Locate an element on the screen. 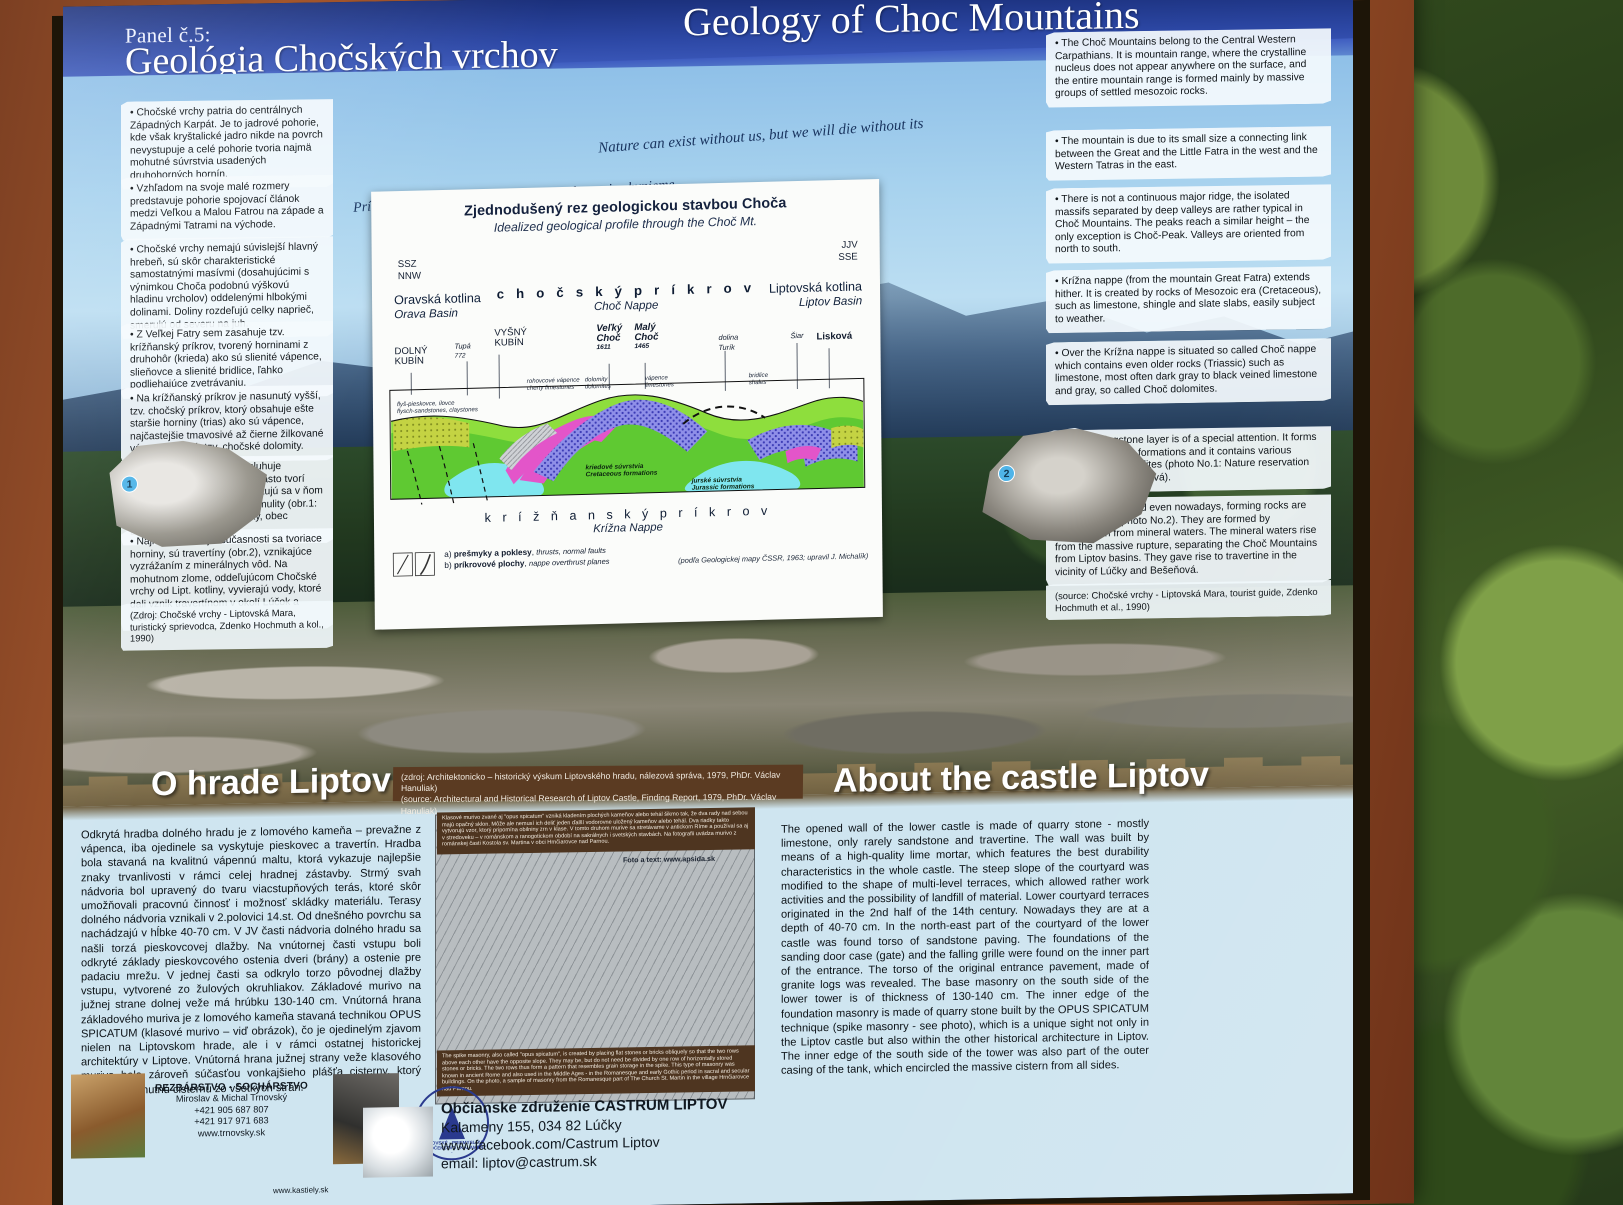 This screenshot has width=1623, height=1205. peak-maly-choc: Malý Choč 1465 is located at coordinates (646, 336).